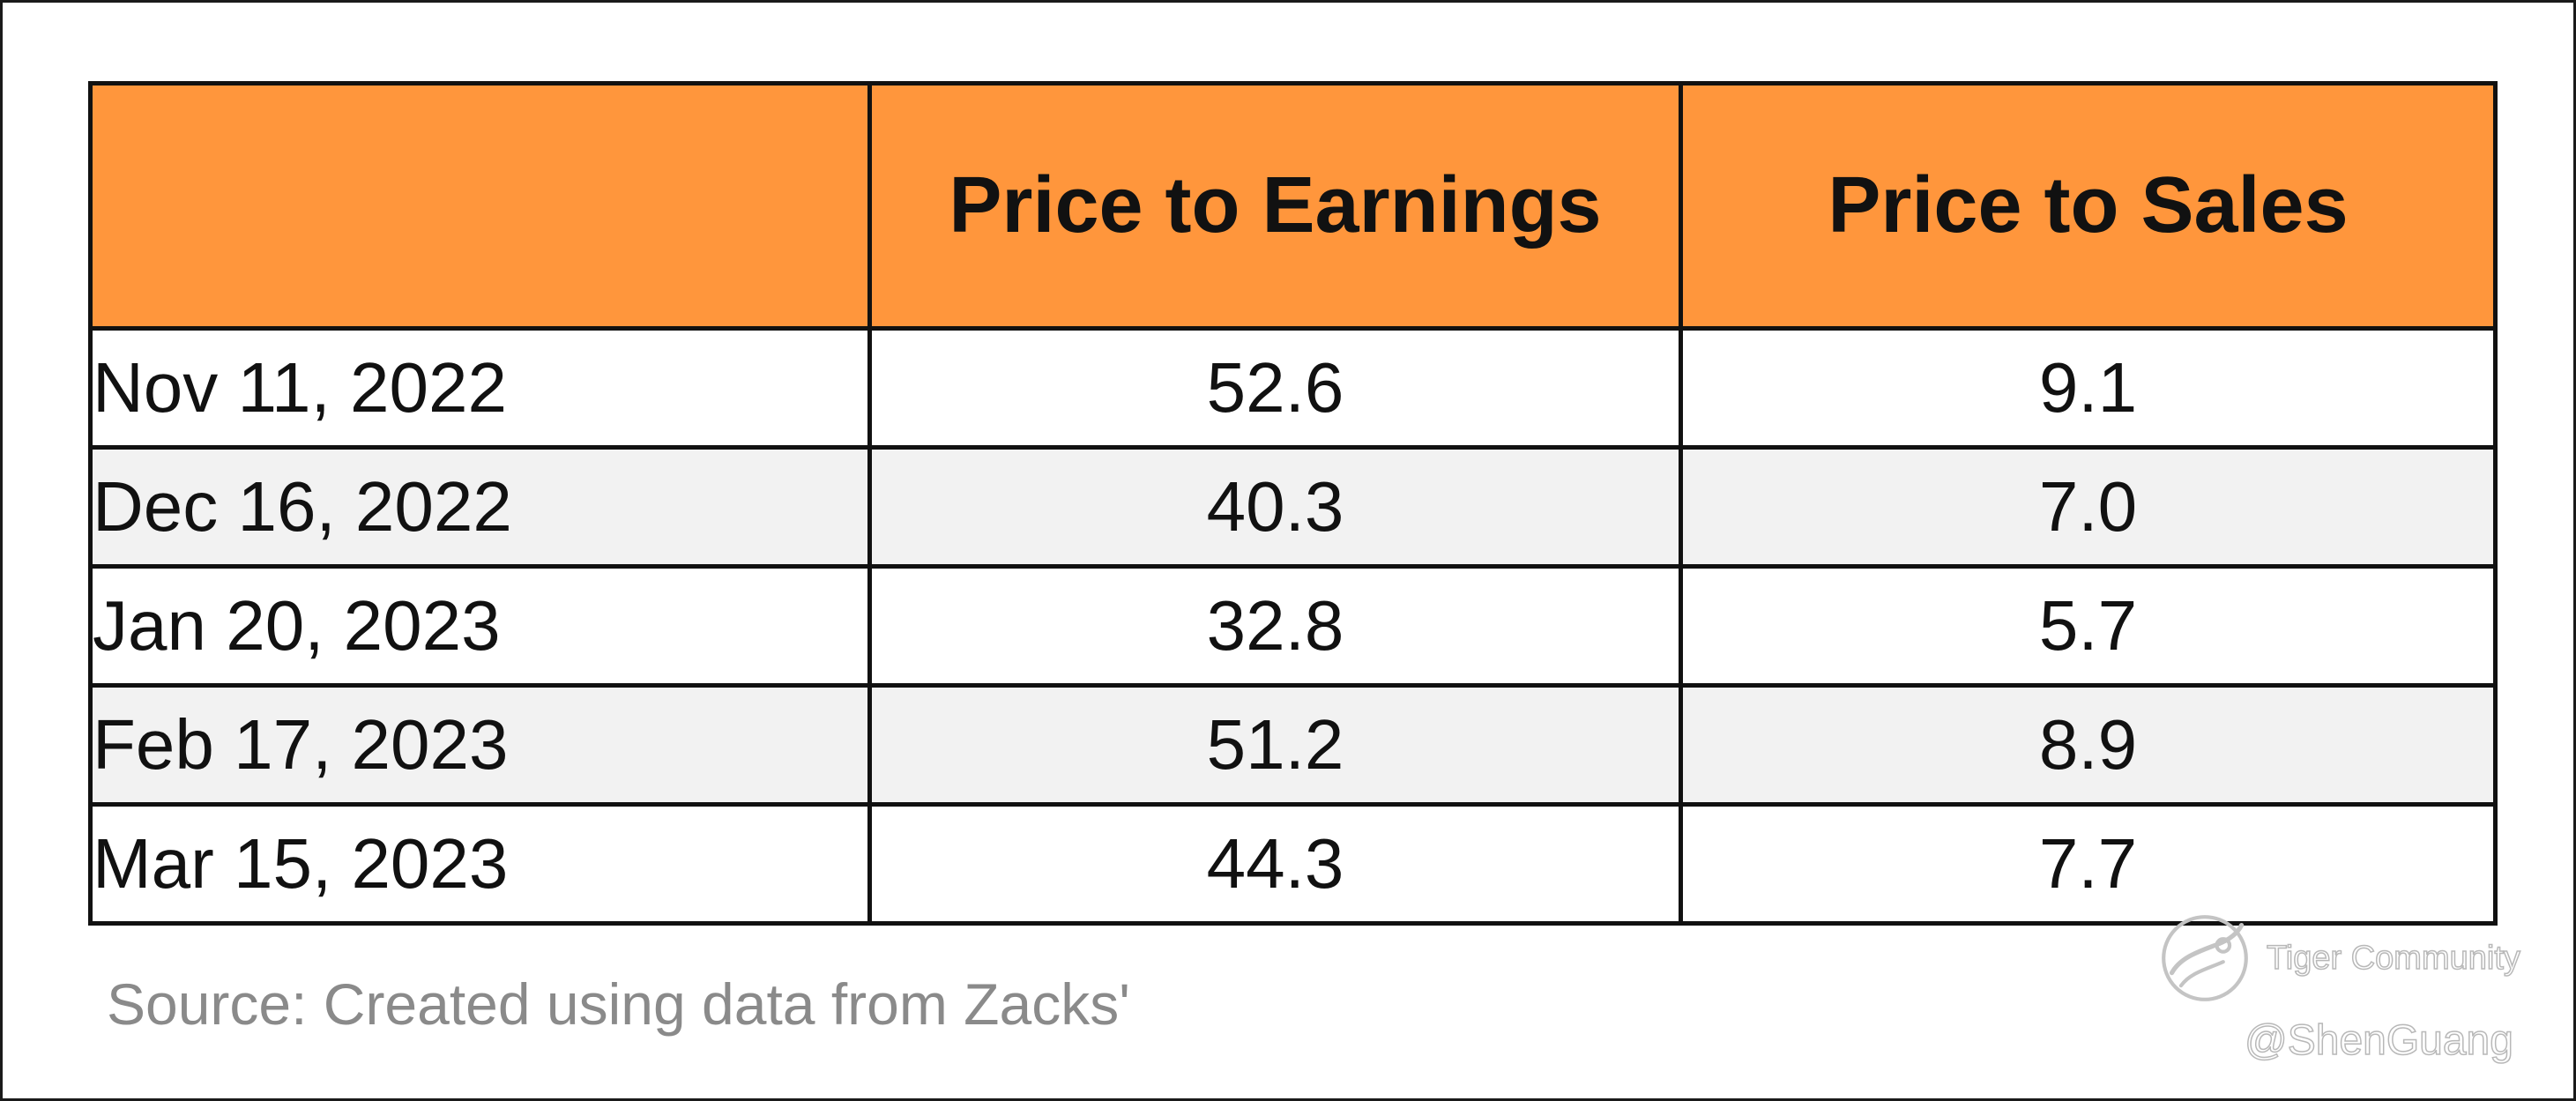  What do you see at coordinates (480, 864) in the screenshot?
I see `date-cell: Mar 15, 2023` at bounding box center [480, 864].